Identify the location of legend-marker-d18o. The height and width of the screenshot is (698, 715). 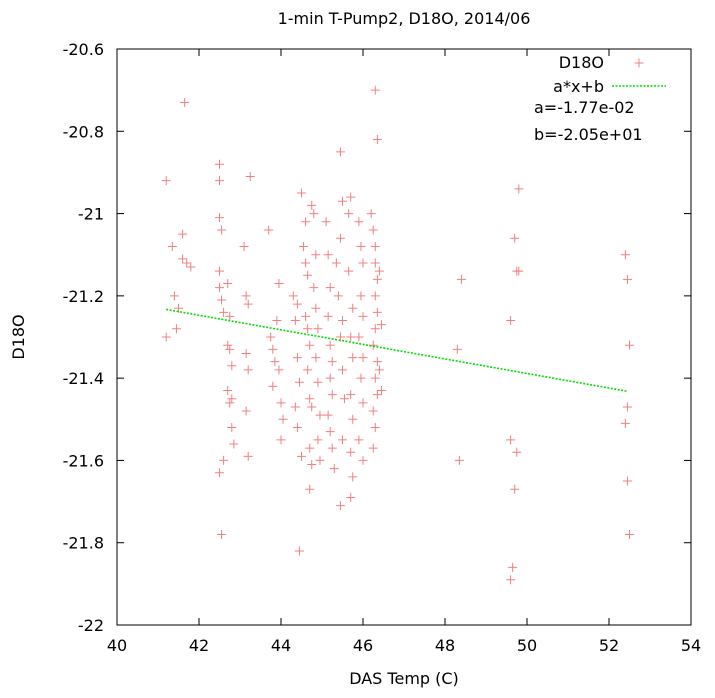
(639, 63).